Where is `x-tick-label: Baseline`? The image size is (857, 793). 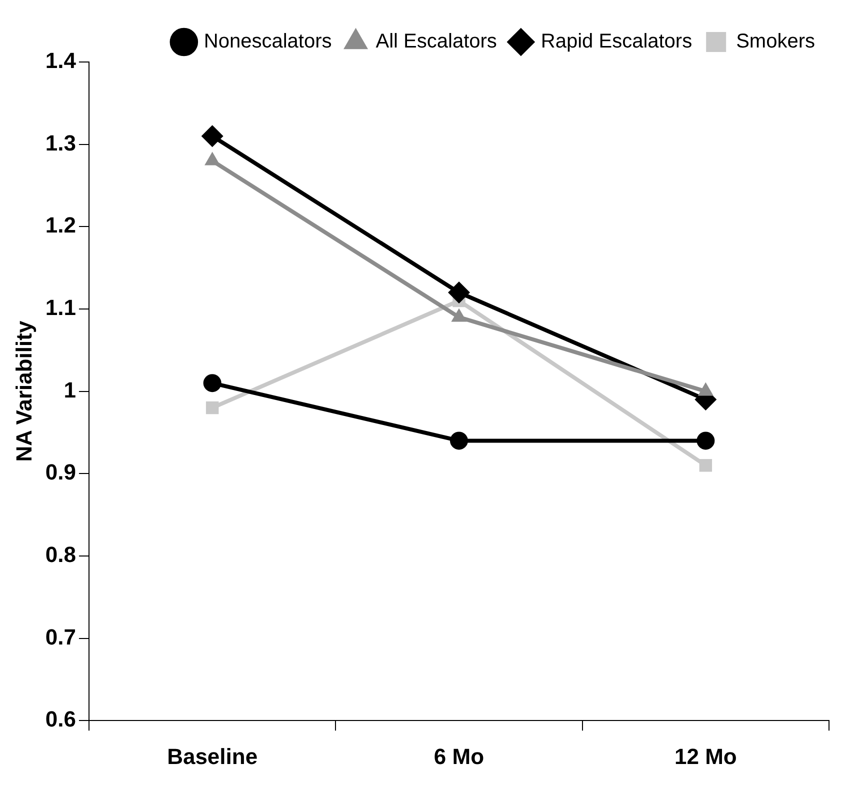 x-tick-label: Baseline is located at coordinates (212, 756).